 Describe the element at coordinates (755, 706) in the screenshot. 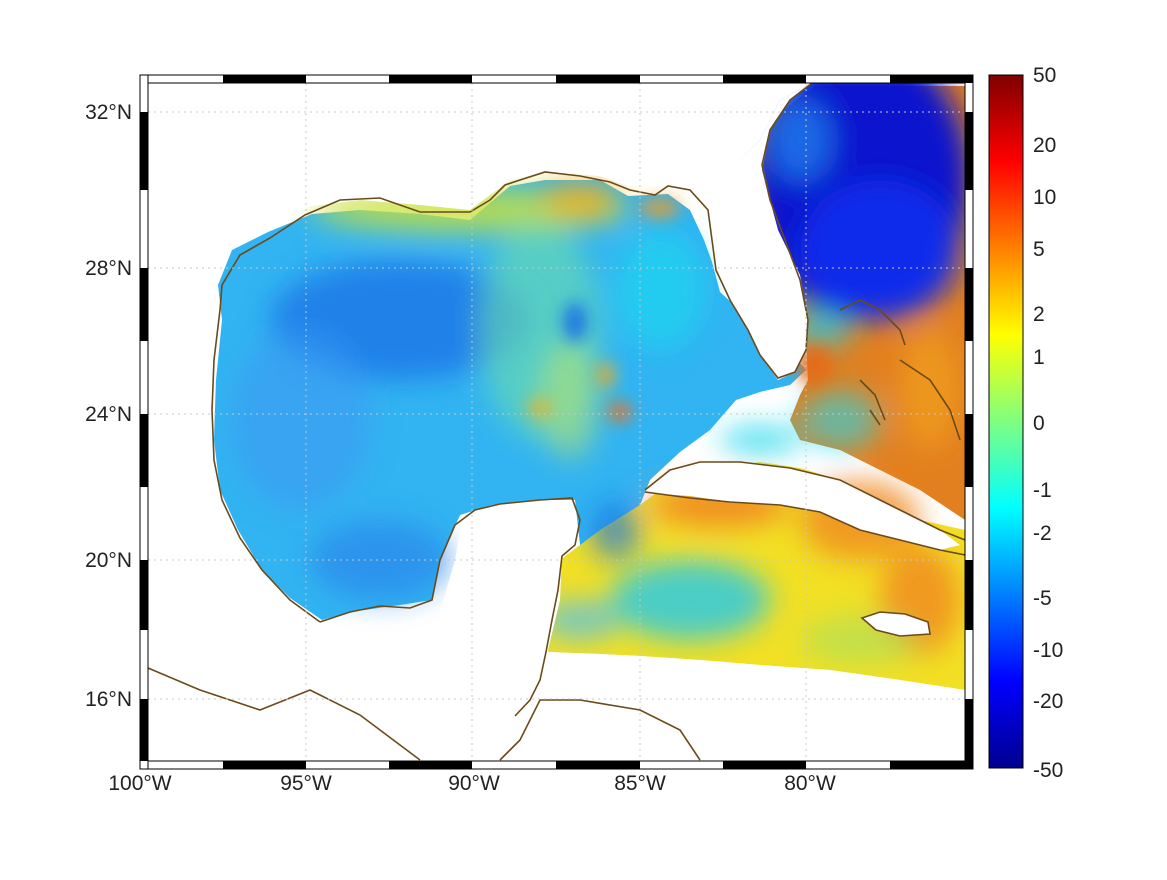

I see `southern-gap-land` at that location.